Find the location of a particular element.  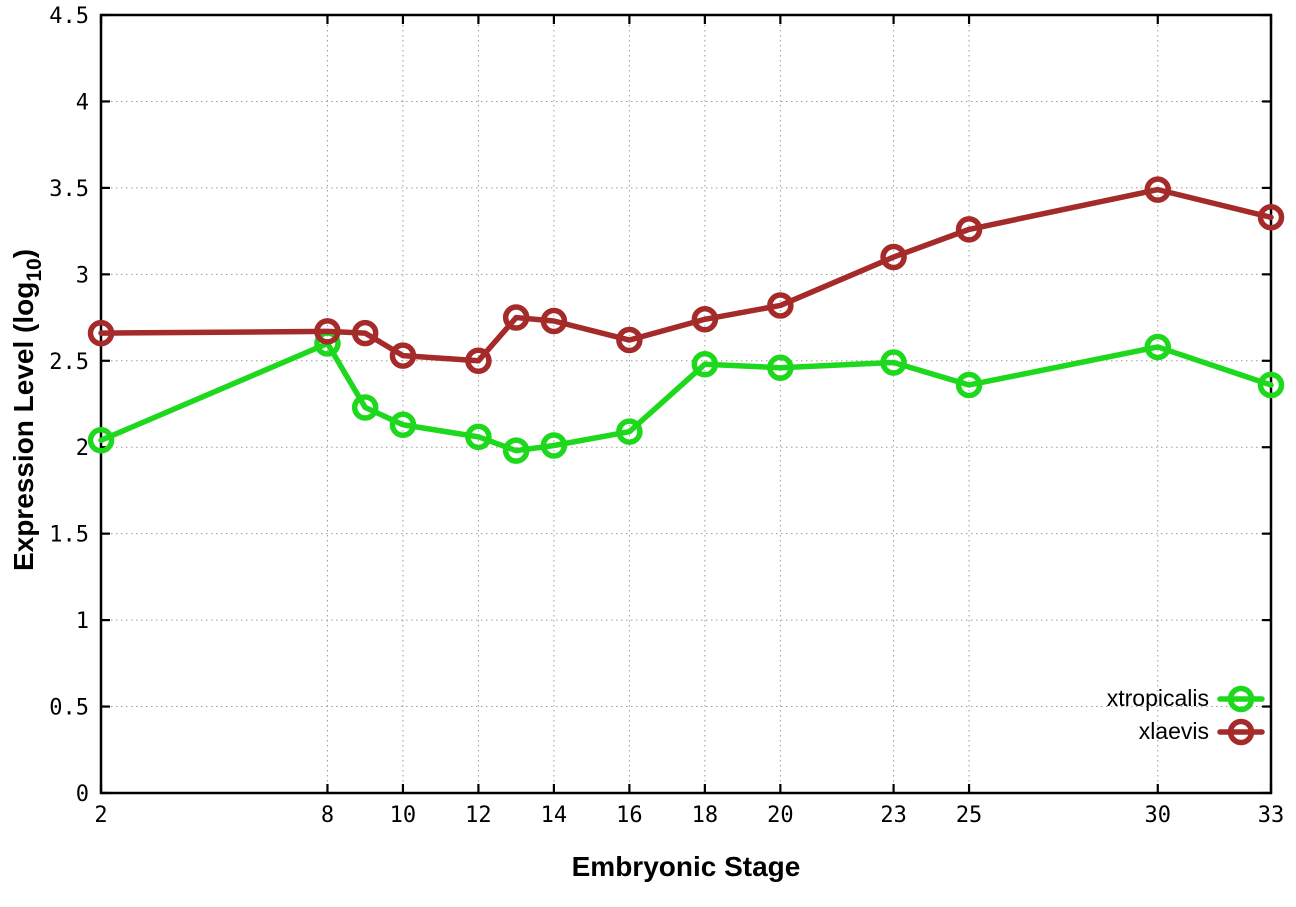

y-tick-label: 2.5 is located at coordinates (69, 362).